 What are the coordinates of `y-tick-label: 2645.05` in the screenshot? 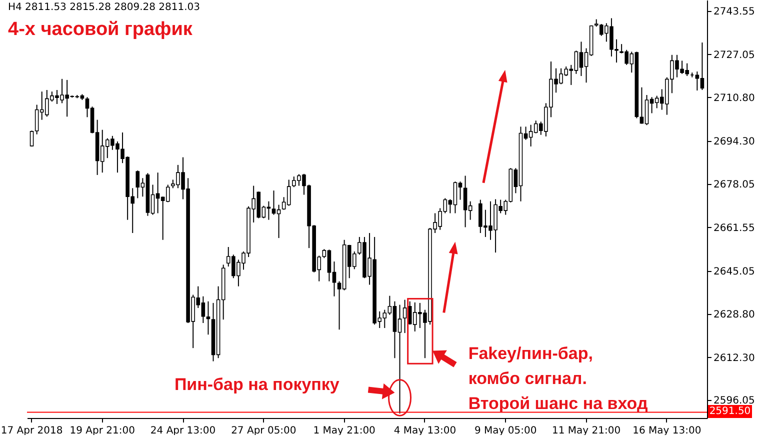 It's located at (734, 272).